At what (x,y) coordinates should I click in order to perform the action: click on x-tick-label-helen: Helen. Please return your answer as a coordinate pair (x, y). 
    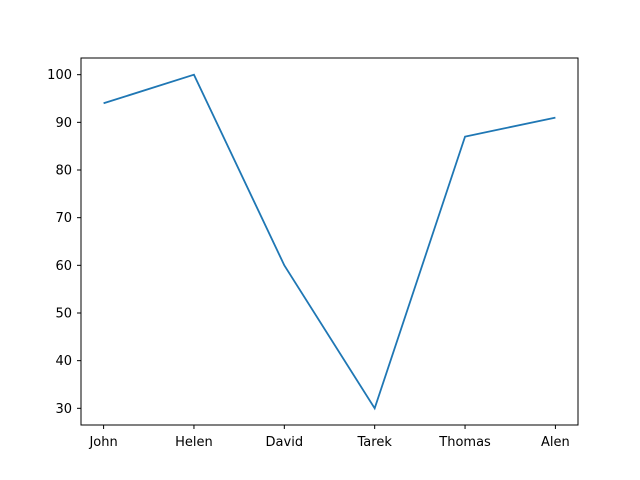
    Looking at the image, I should click on (194, 442).